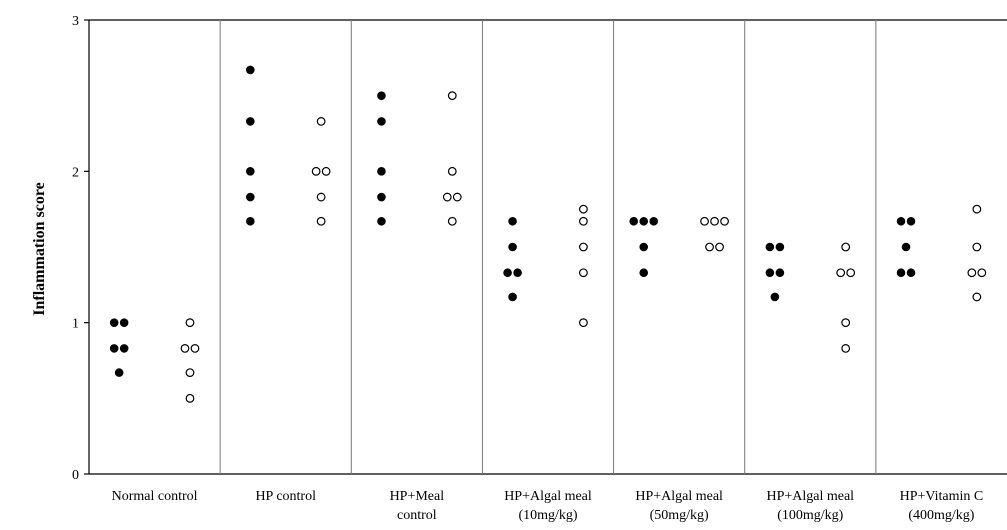 Image resolution: width=1007 pixels, height=530 pixels. What do you see at coordinates (679, 515) in the screenshot?
I see `x-category-label: (50mg/kg)` at bounding box center [679, 515].